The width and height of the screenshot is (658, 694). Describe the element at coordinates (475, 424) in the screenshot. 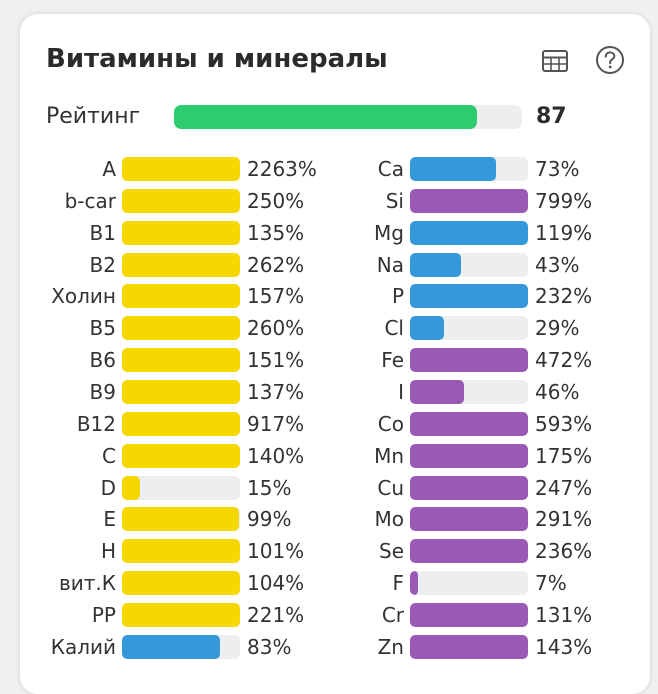

I see `nutrient-row: Co 593%` at that location.